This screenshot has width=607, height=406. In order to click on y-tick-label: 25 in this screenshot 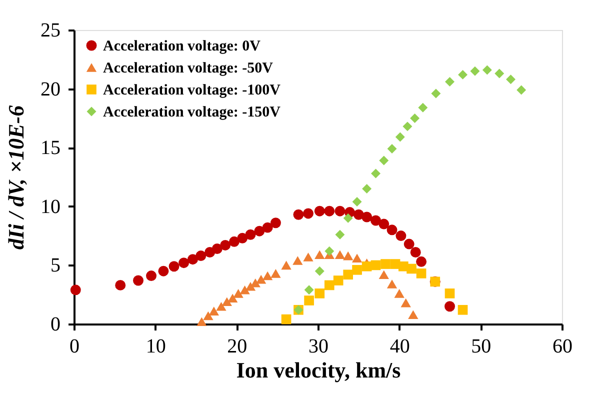, I will do `click(50, 31)`.